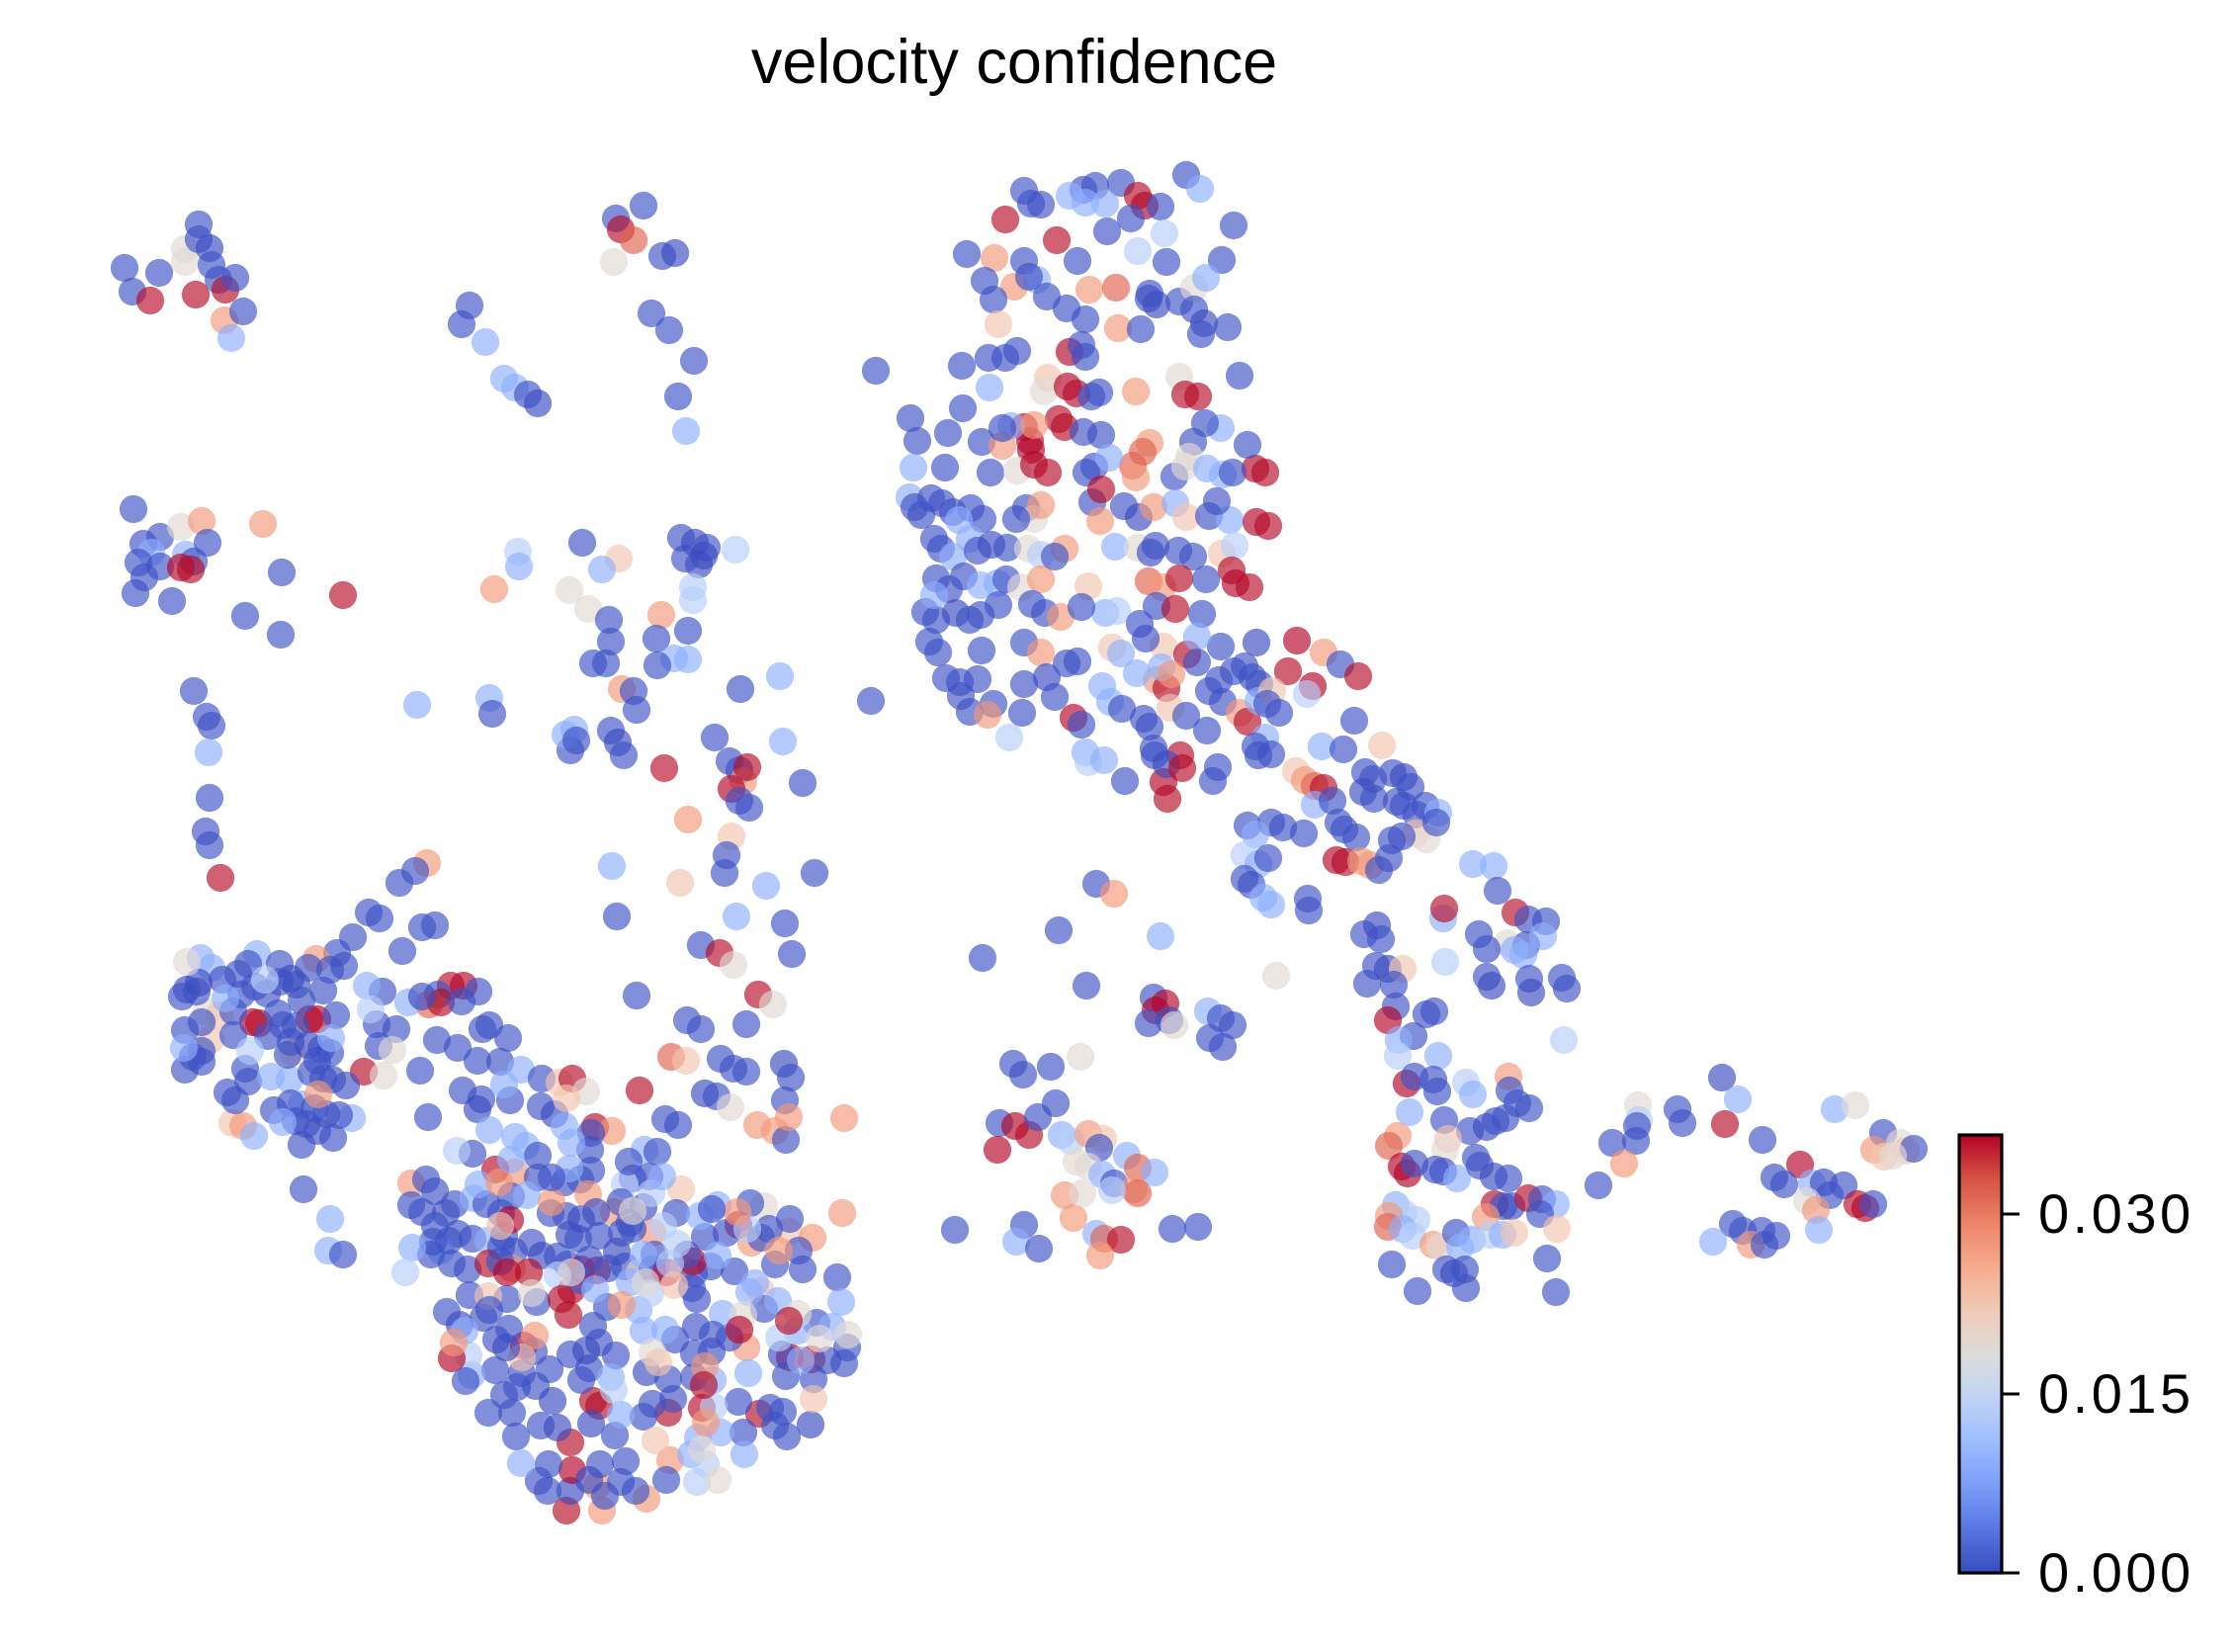 Image resolution: width=2235 pixels, height=1652 pixels. What do you see at coordinates (2116, 1572) in the screenshot?
I see `svg-text: 0.000` at bounding box center [2116, 1572].